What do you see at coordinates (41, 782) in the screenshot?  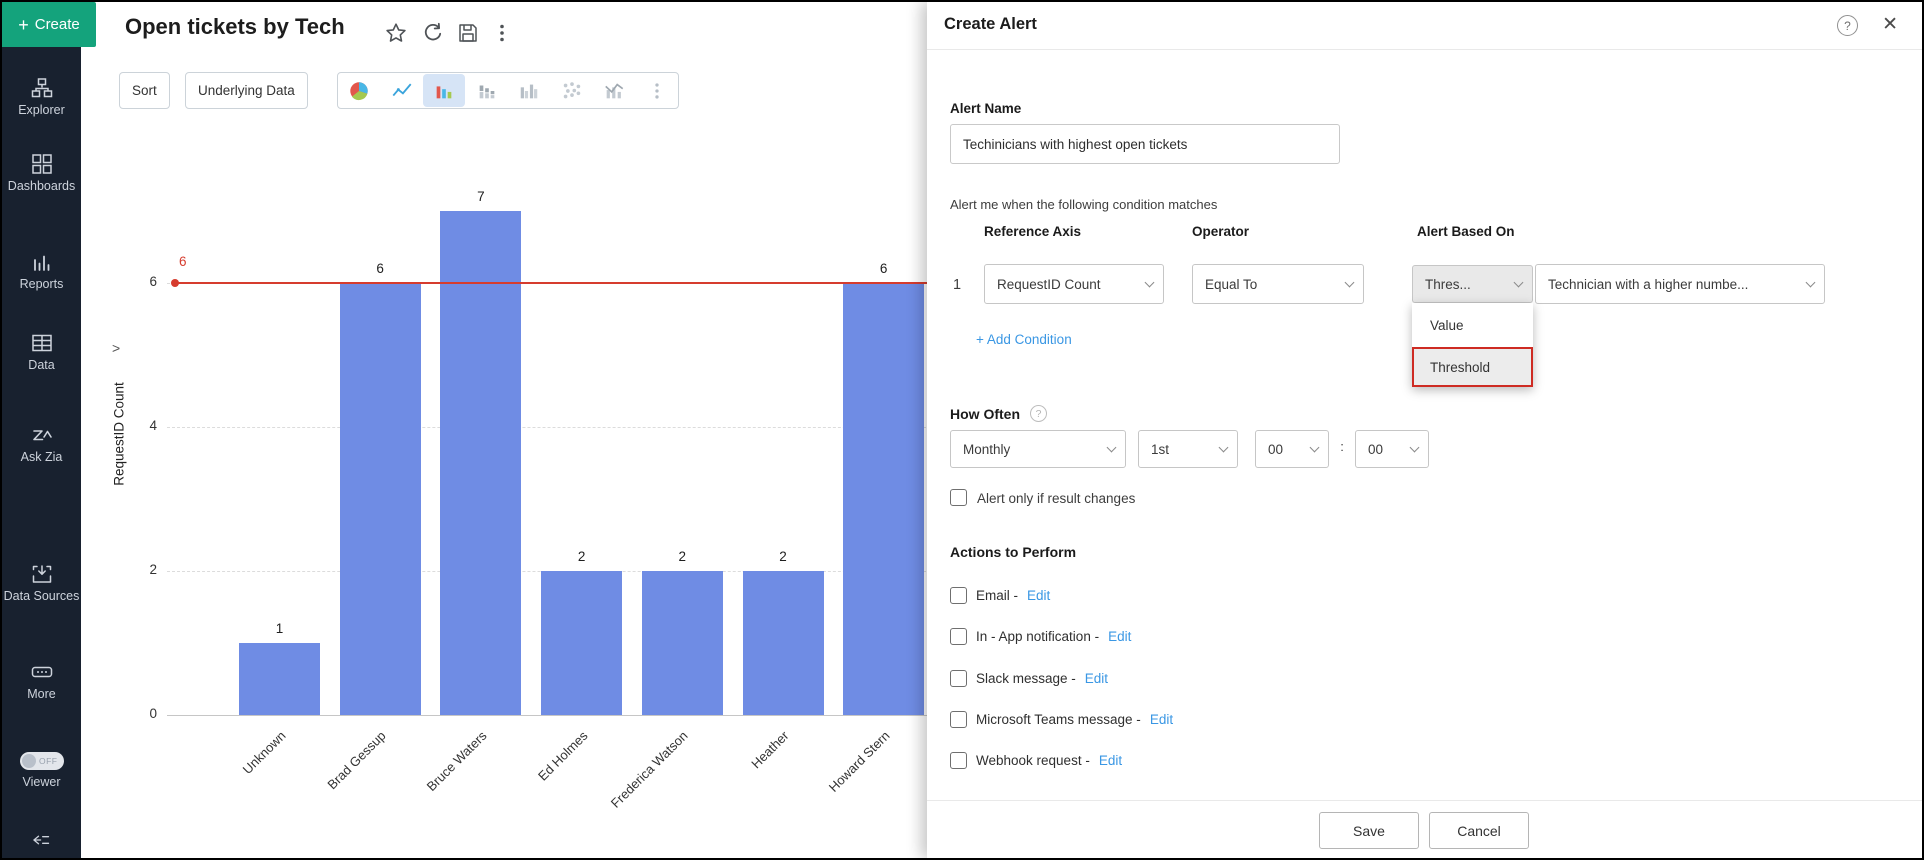 I see `viewer-label: Viewer` at bounding box center [41, 782].